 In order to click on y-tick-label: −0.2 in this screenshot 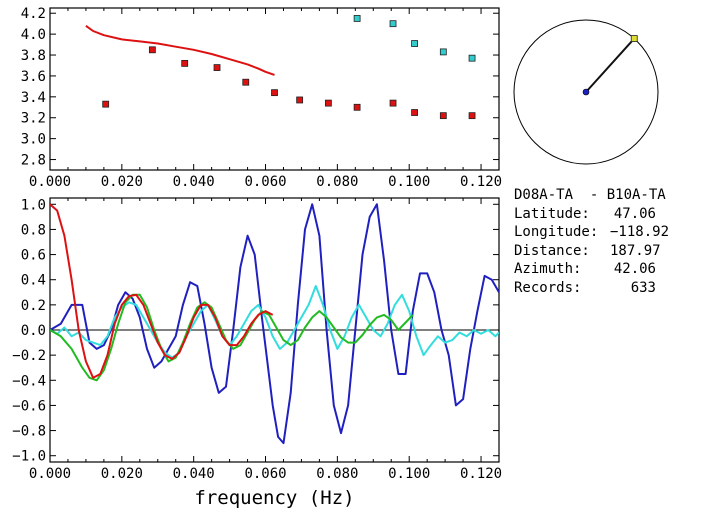, I will do `click(29, 356)`.